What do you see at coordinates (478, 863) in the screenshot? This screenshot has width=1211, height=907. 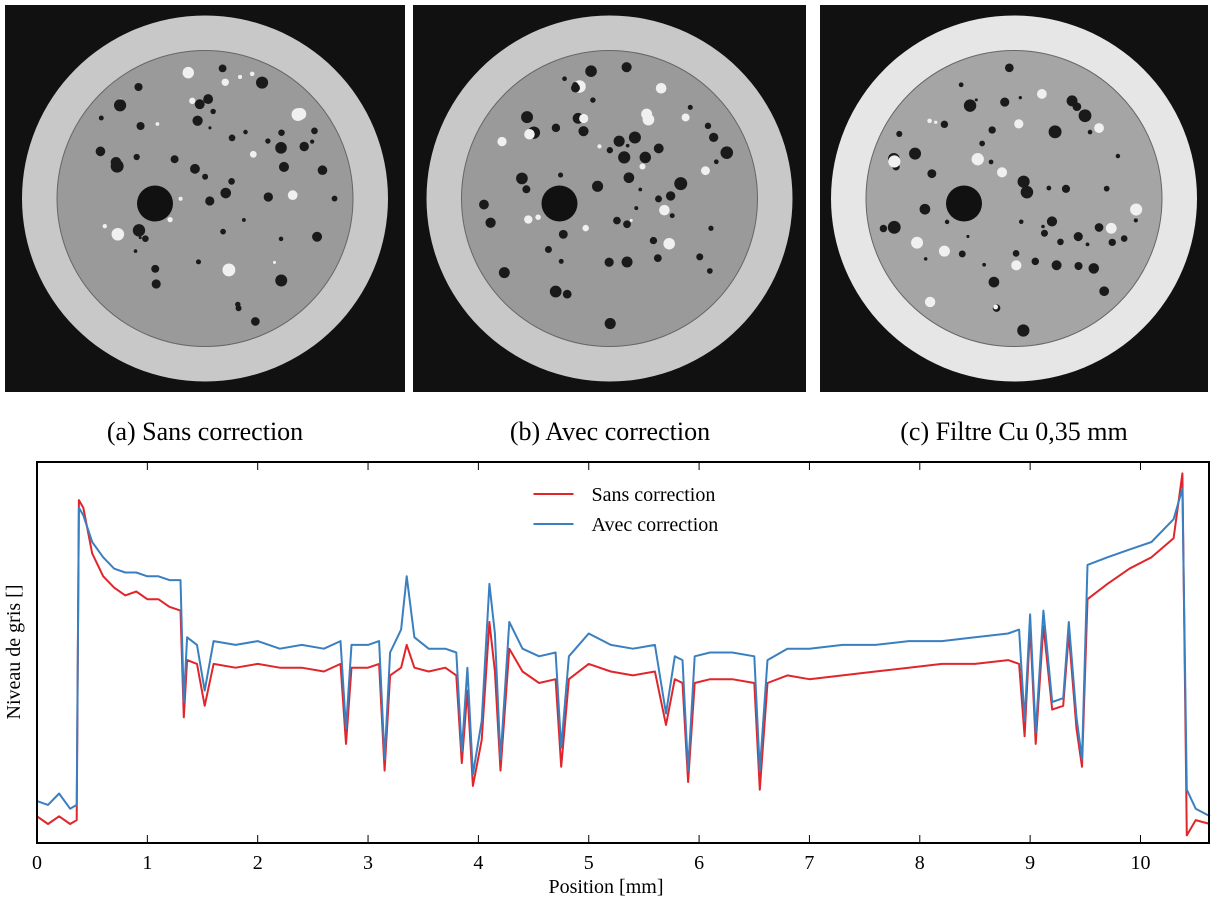 I see `x-tick-label: 4` at bounding box center [478, 863].